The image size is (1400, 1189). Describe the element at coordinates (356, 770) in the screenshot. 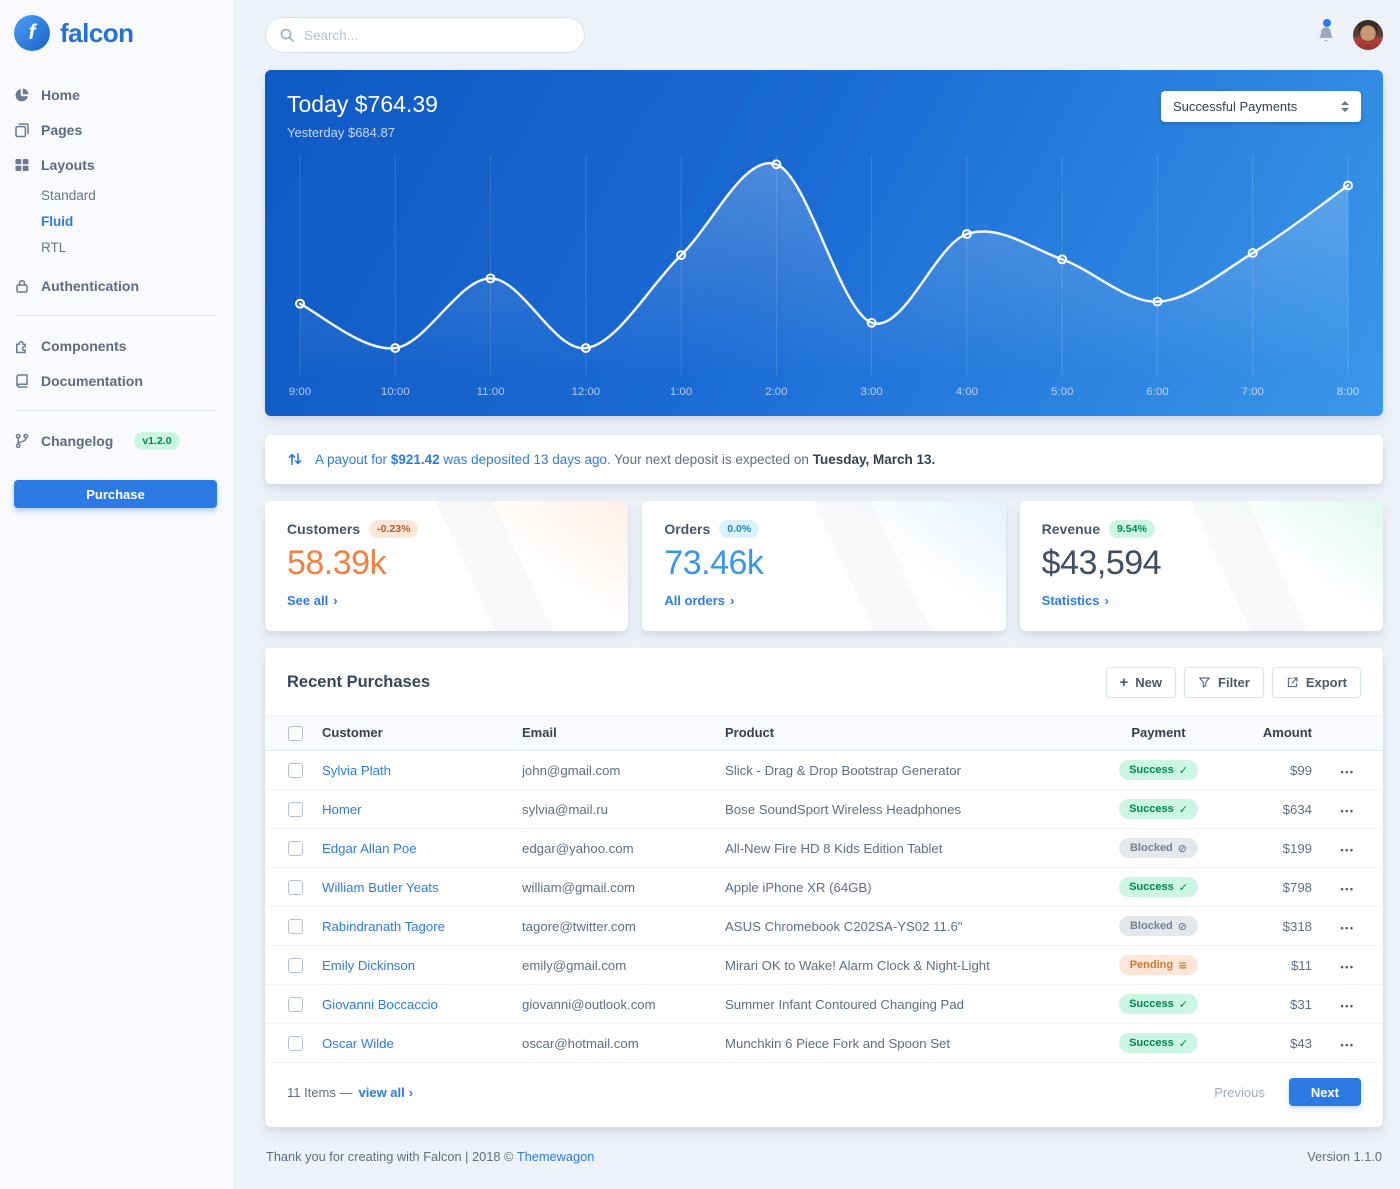

I see `customer-link: Sylvia Plath` at that location.